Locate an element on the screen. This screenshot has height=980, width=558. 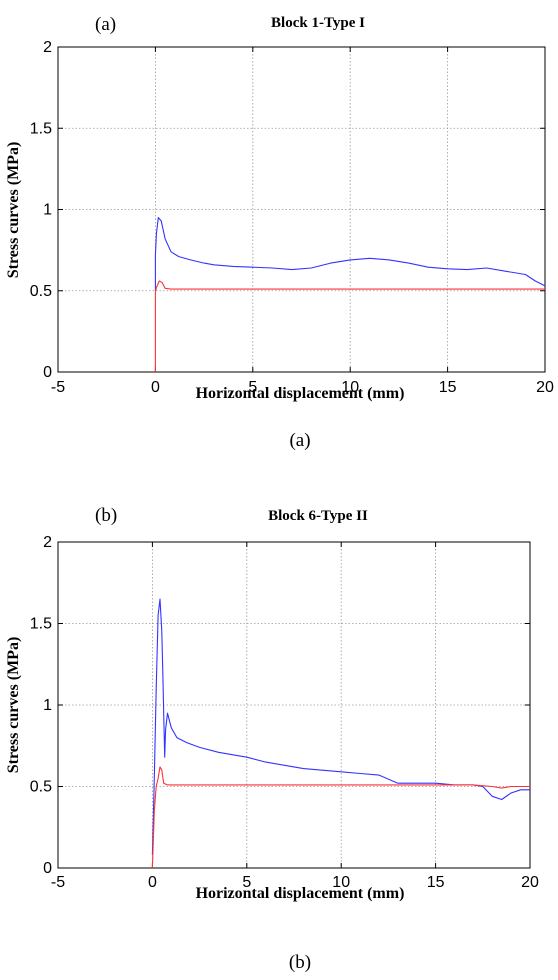
chart-a-ytick-label: 0 is located at coordinates (47, 372).